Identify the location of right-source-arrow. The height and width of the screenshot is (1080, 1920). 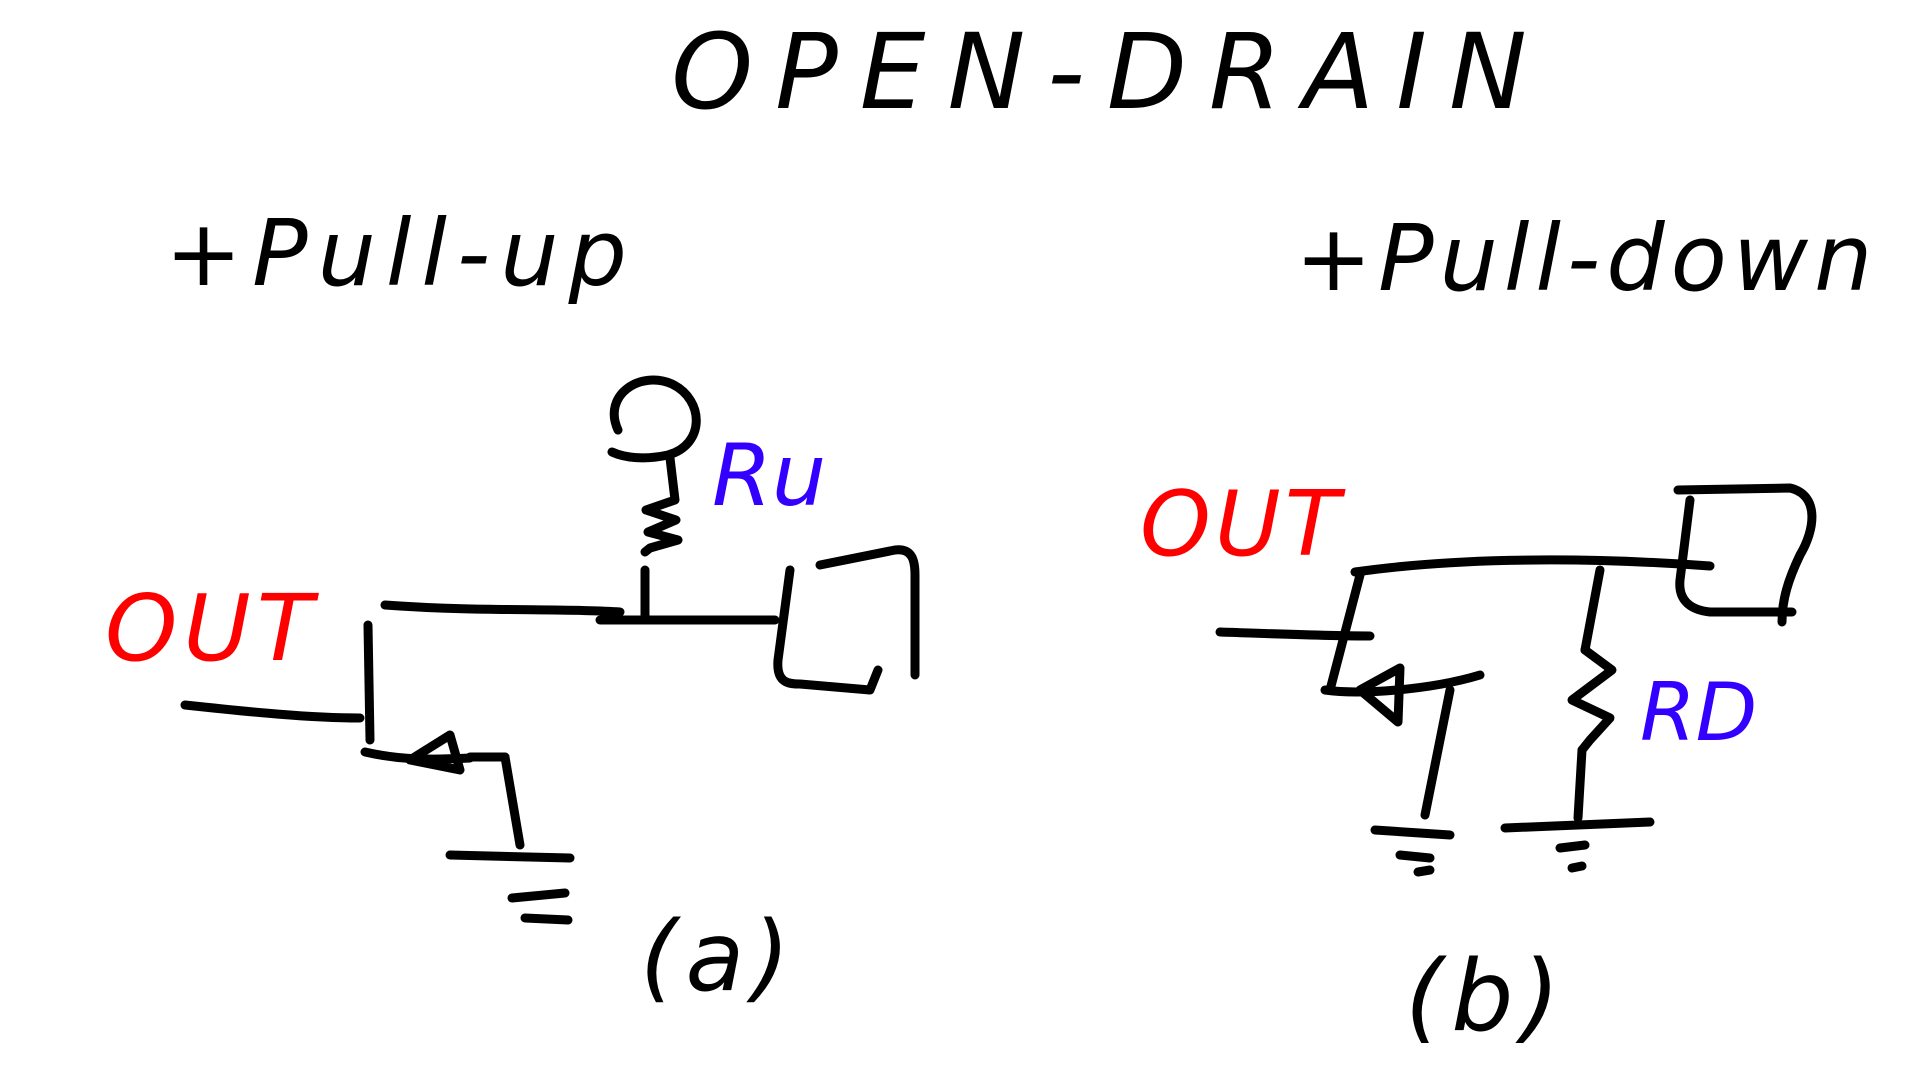
(1380, 695).